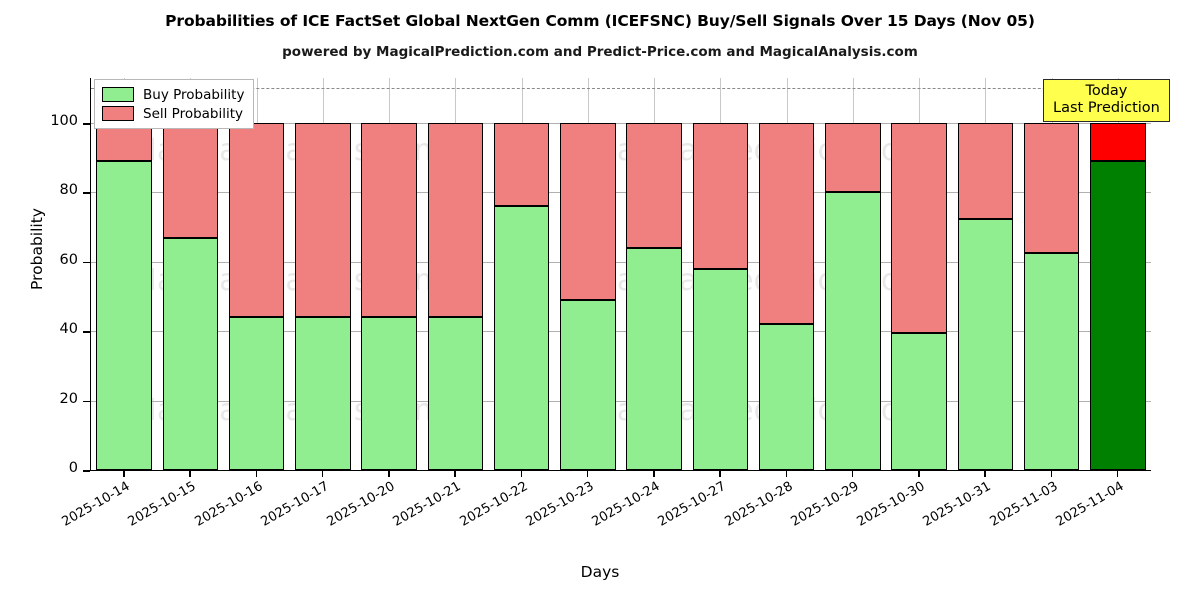  What do you see at coordinates (621, 89) in the screenshot?
I see `reference-dashed-line` at bounding box center [621, 89].